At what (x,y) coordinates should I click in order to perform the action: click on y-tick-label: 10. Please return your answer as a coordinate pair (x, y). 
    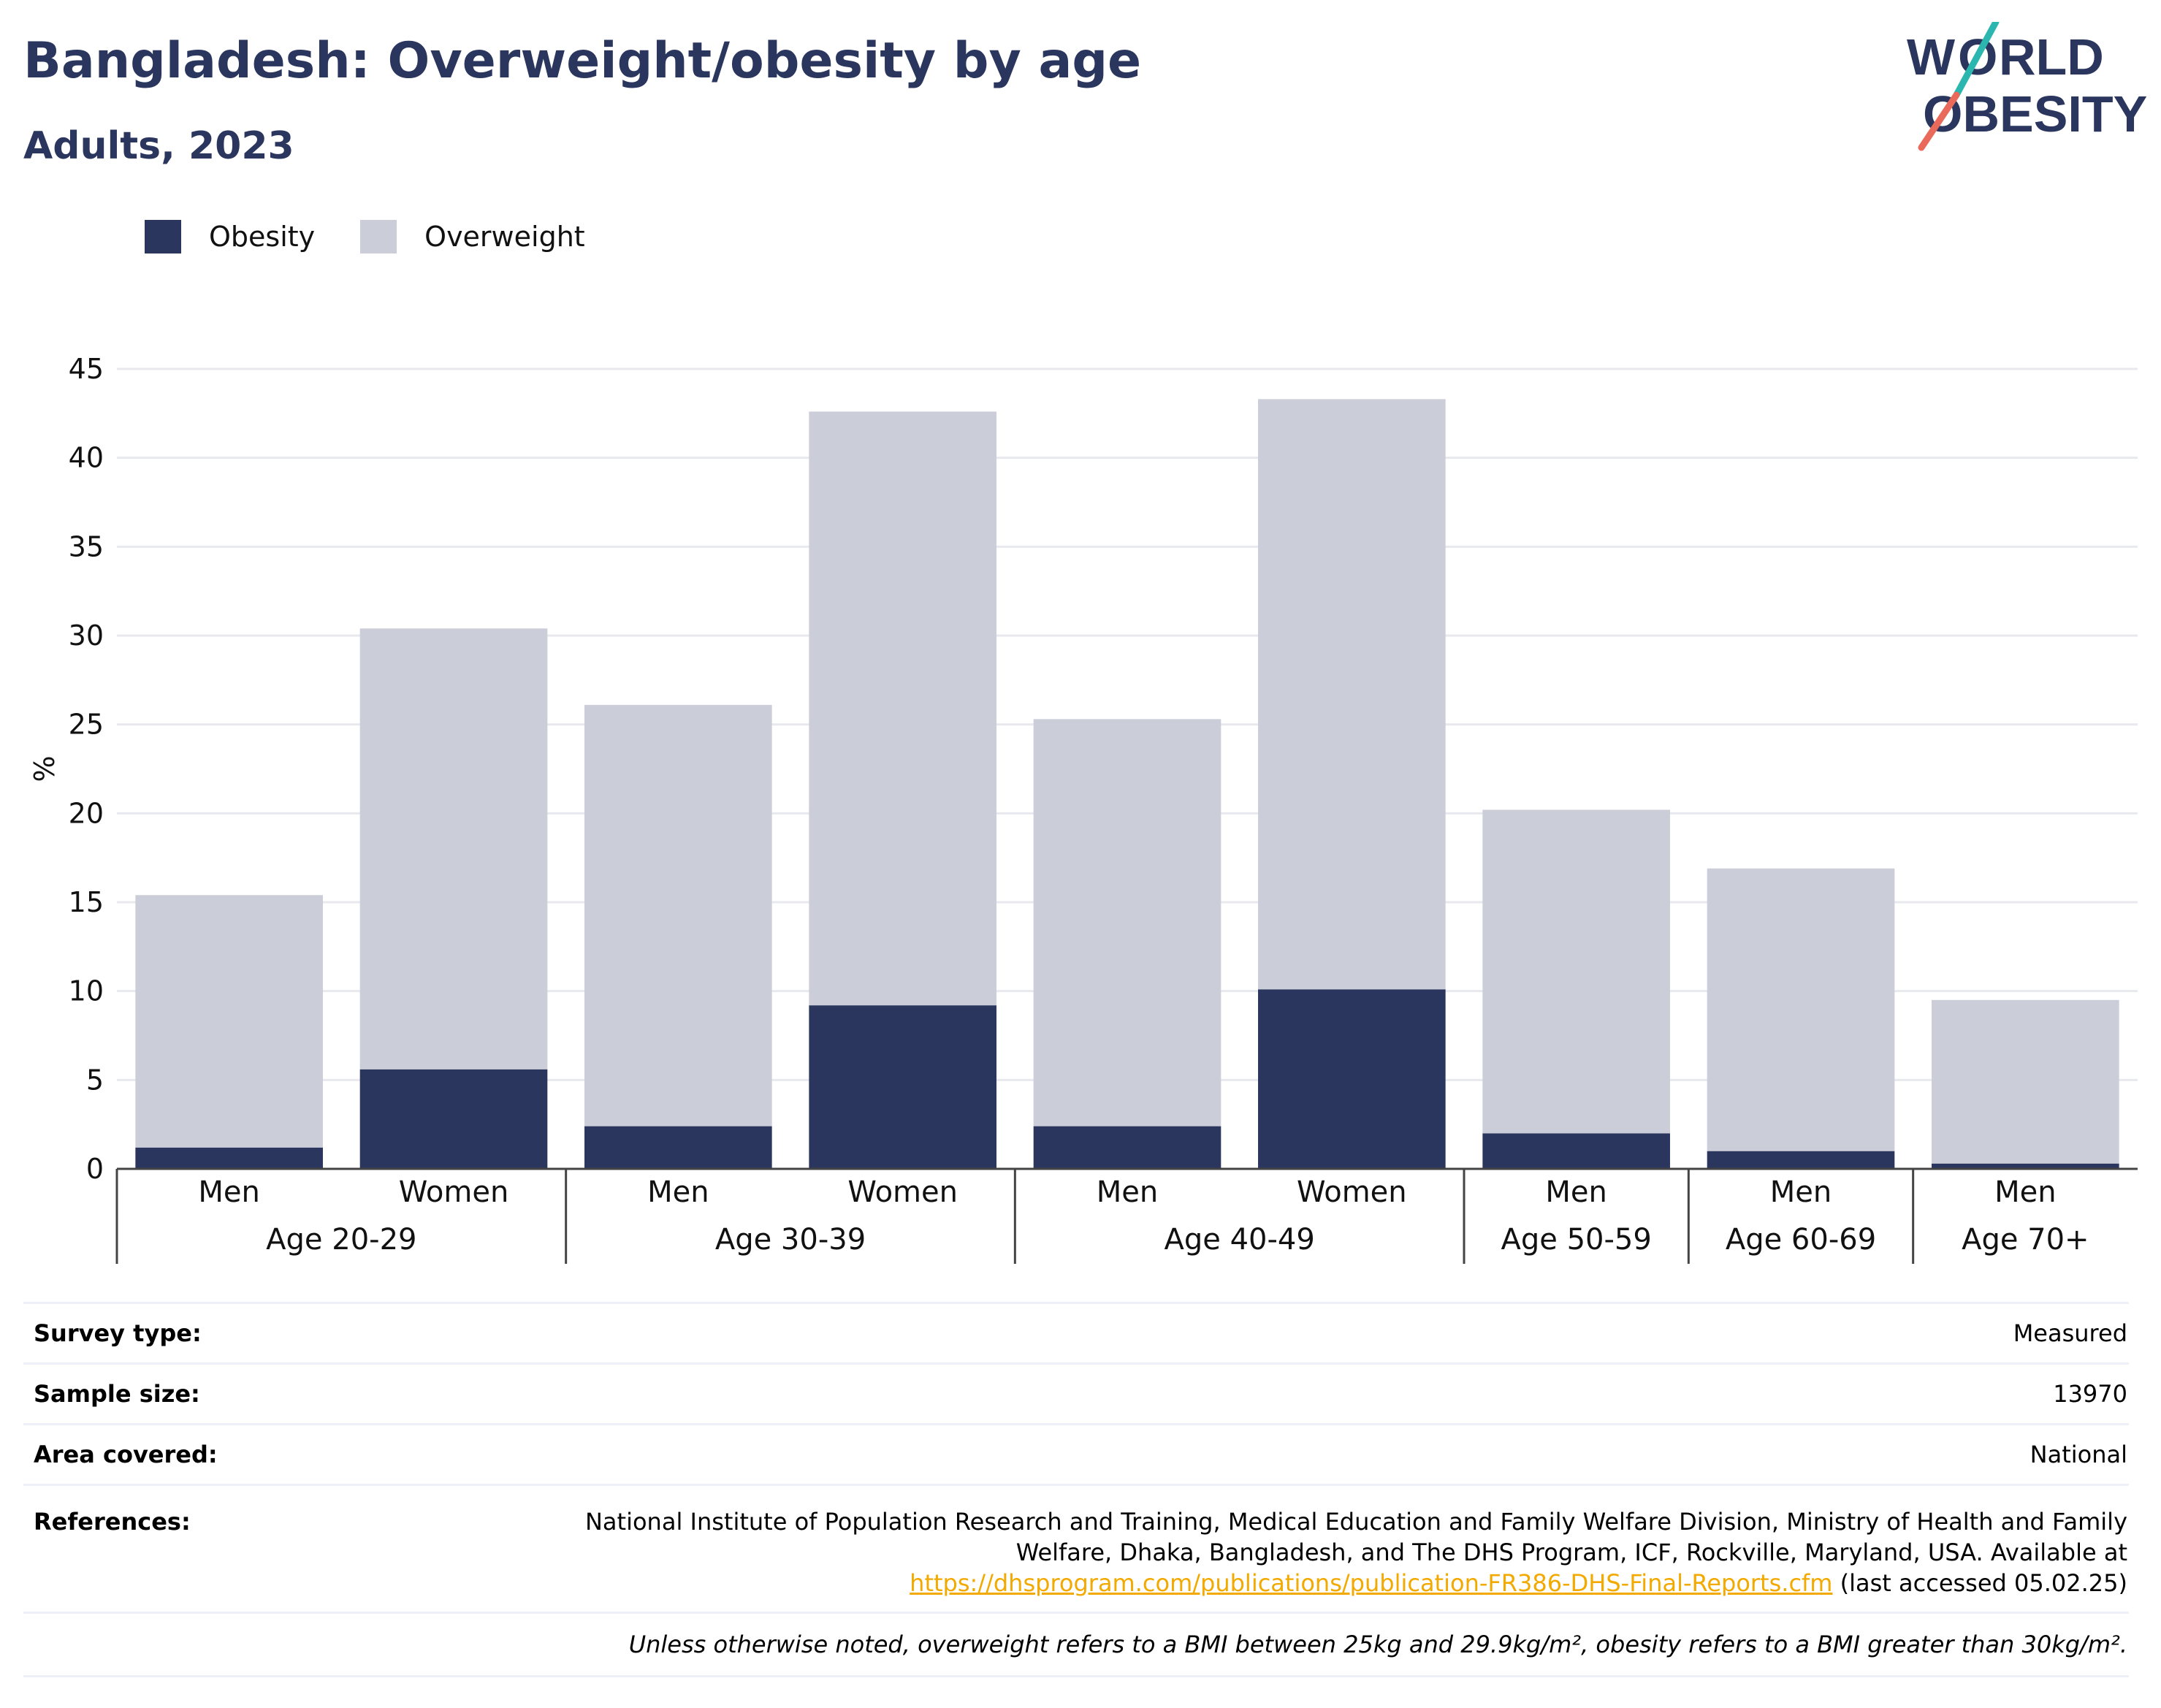
    Looking at the image, I should click on (86, 991).